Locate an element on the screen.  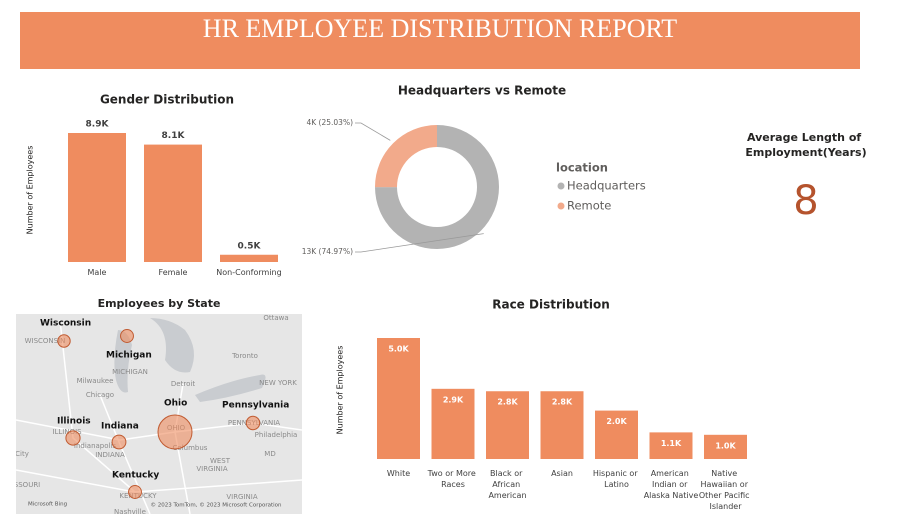
map-label: MICHIGAN is located at coordinates (130, 372).